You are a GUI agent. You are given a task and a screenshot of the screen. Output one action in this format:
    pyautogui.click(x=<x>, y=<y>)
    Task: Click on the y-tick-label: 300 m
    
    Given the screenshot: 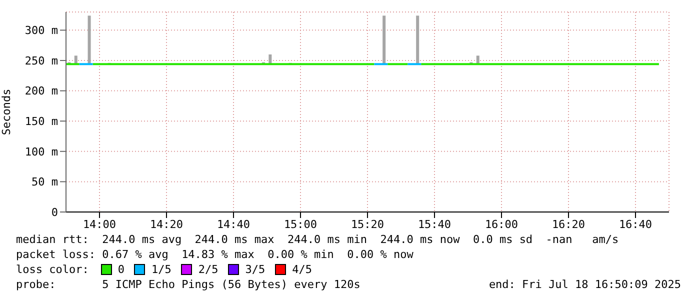 What is the action you would take?
    pyautogui.click(x=41, y=31)
    